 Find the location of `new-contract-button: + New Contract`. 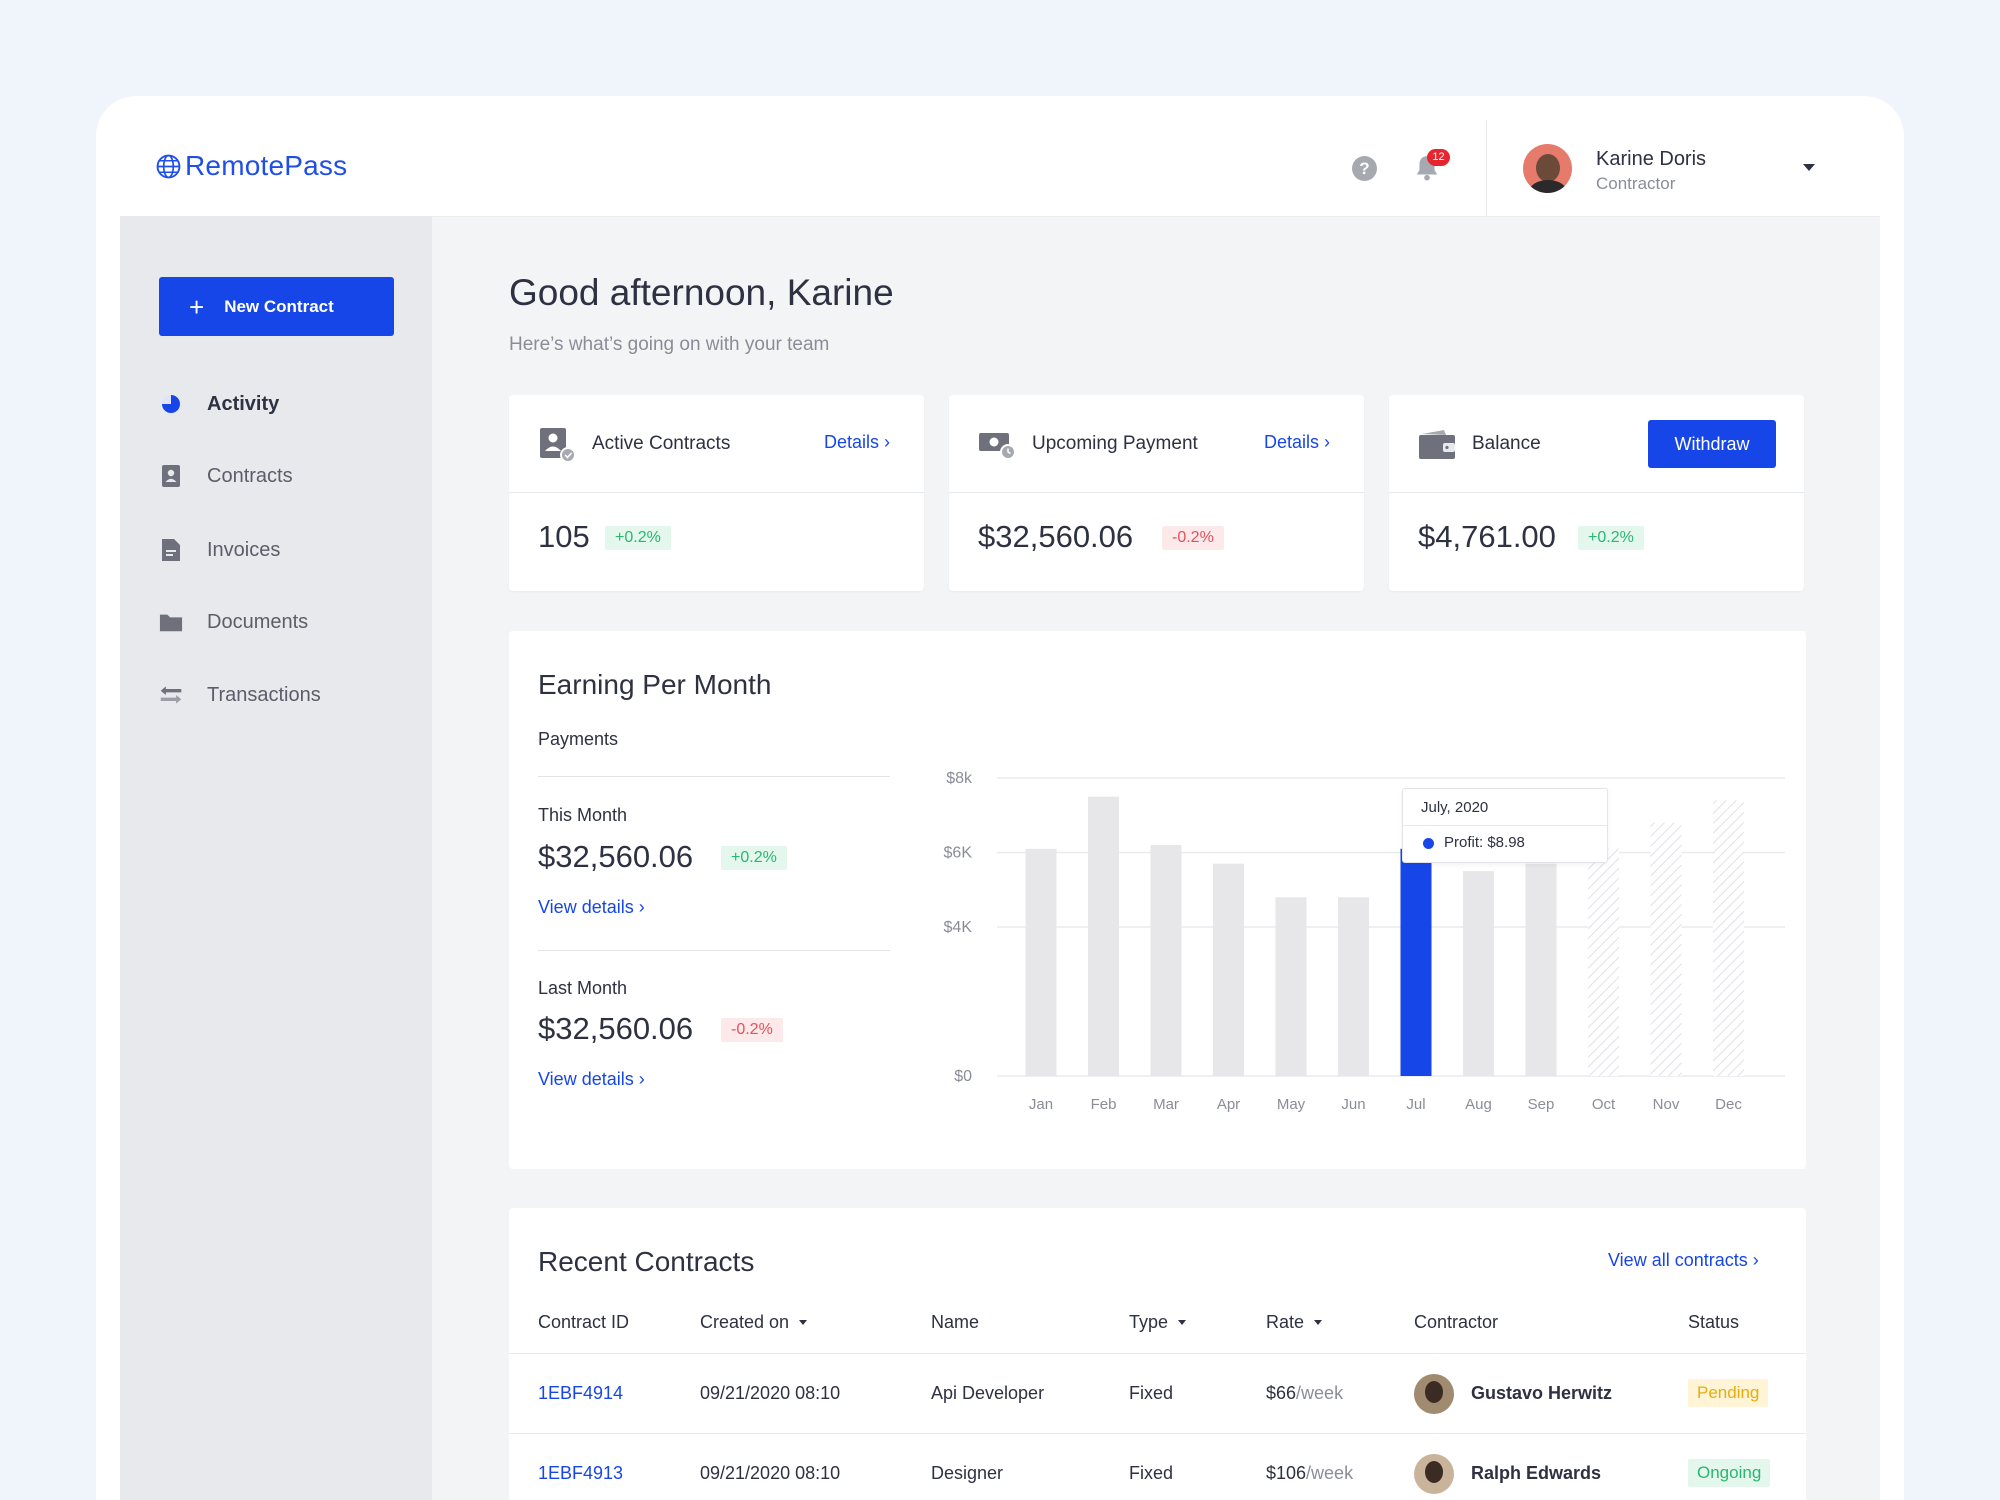

new-contract-button: + New Contract is located at coordinates (276, 306).